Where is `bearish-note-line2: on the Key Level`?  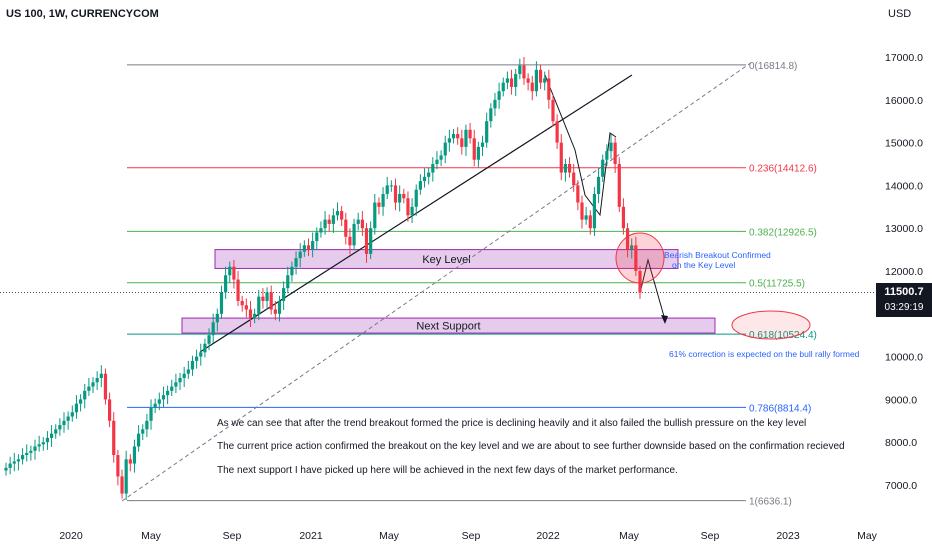 bearish-note-line2: on the Key Level is located at coordinates (704, 265).